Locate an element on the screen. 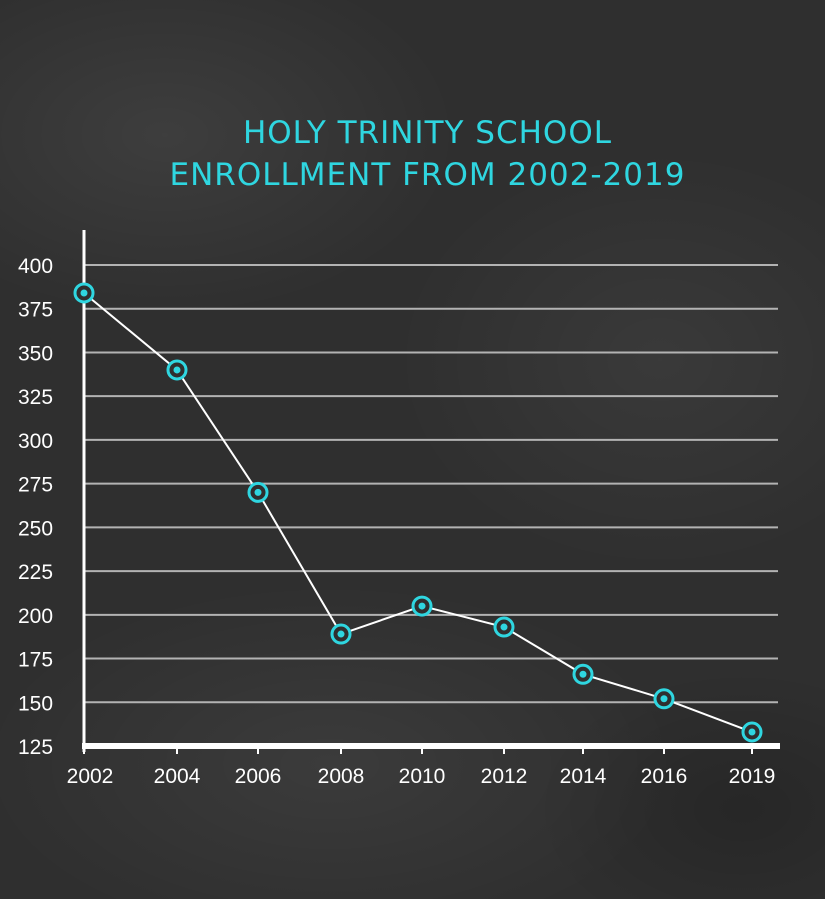 The image size is (825, 899). chart-title-line-2: ENROLLMENT FROM 2002-2019 is located at coordinates (427, 175).